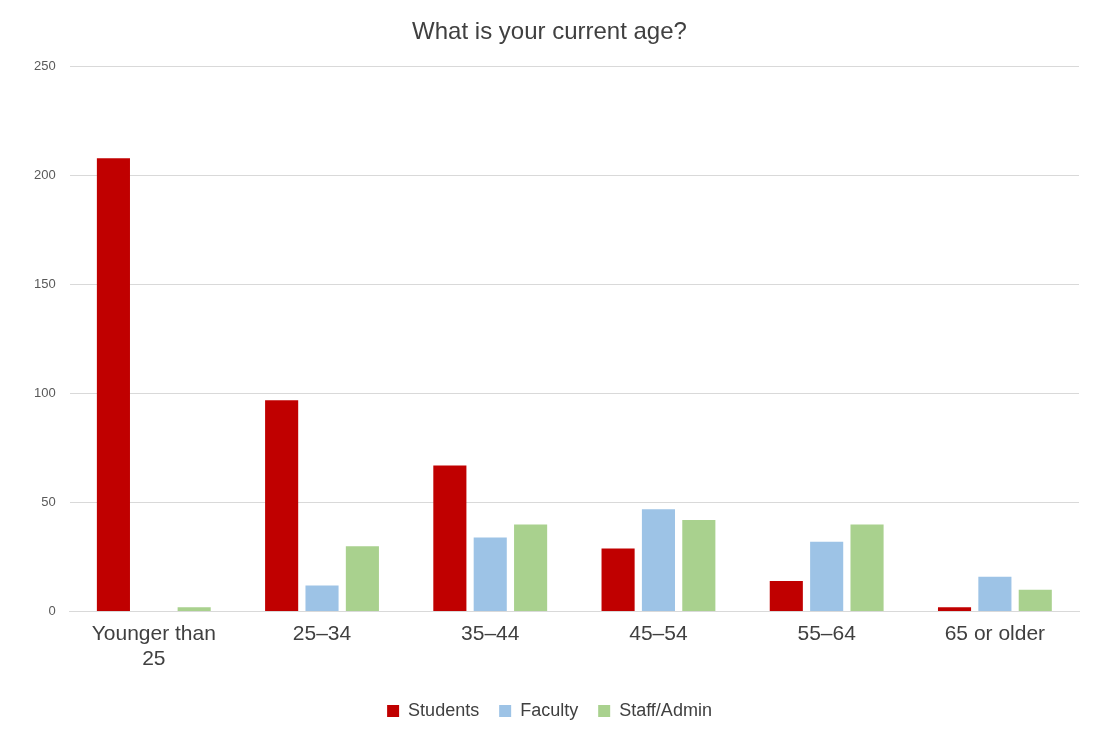  Describe the element at coordinates (665, 709) in the screenshot. I see `legend-label: Staff/Admin` at that location.